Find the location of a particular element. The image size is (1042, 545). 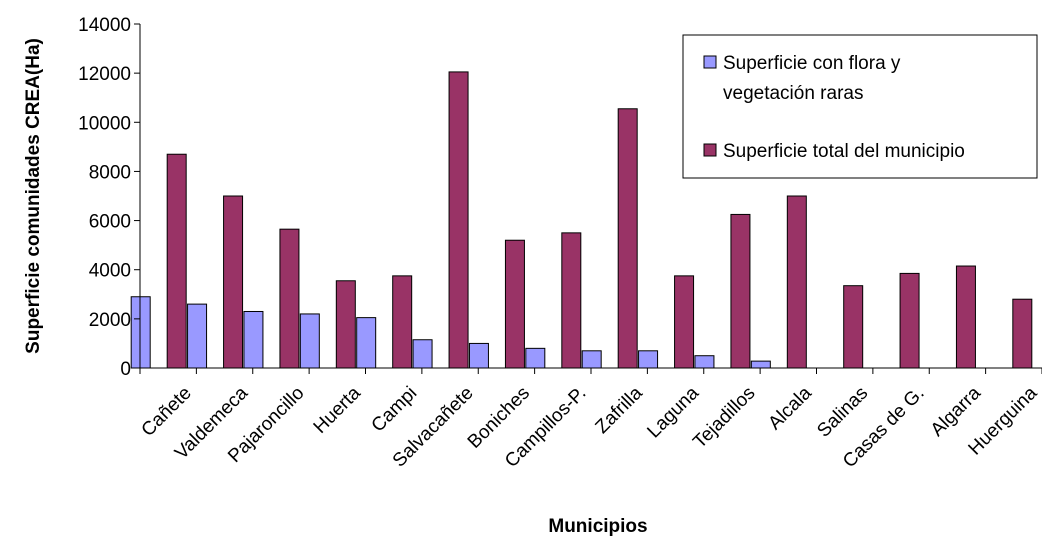

x-tick-label: Campi is located at coordinates (395, 410).